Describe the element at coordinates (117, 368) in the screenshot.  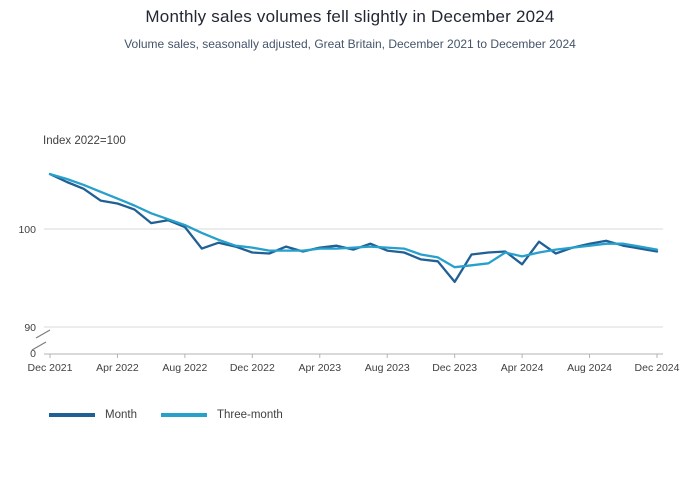
I see `svg-text: Apr 2022` at that location.